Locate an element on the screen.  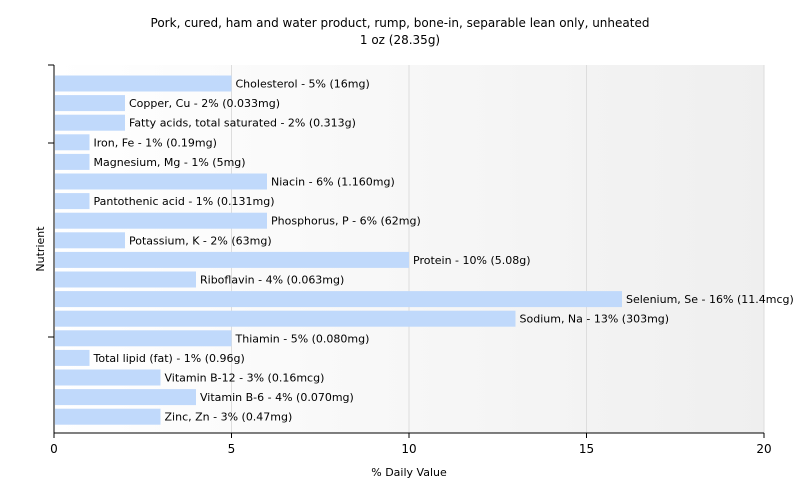
x-tick-label: 10 is located at coordinates (408, 449).